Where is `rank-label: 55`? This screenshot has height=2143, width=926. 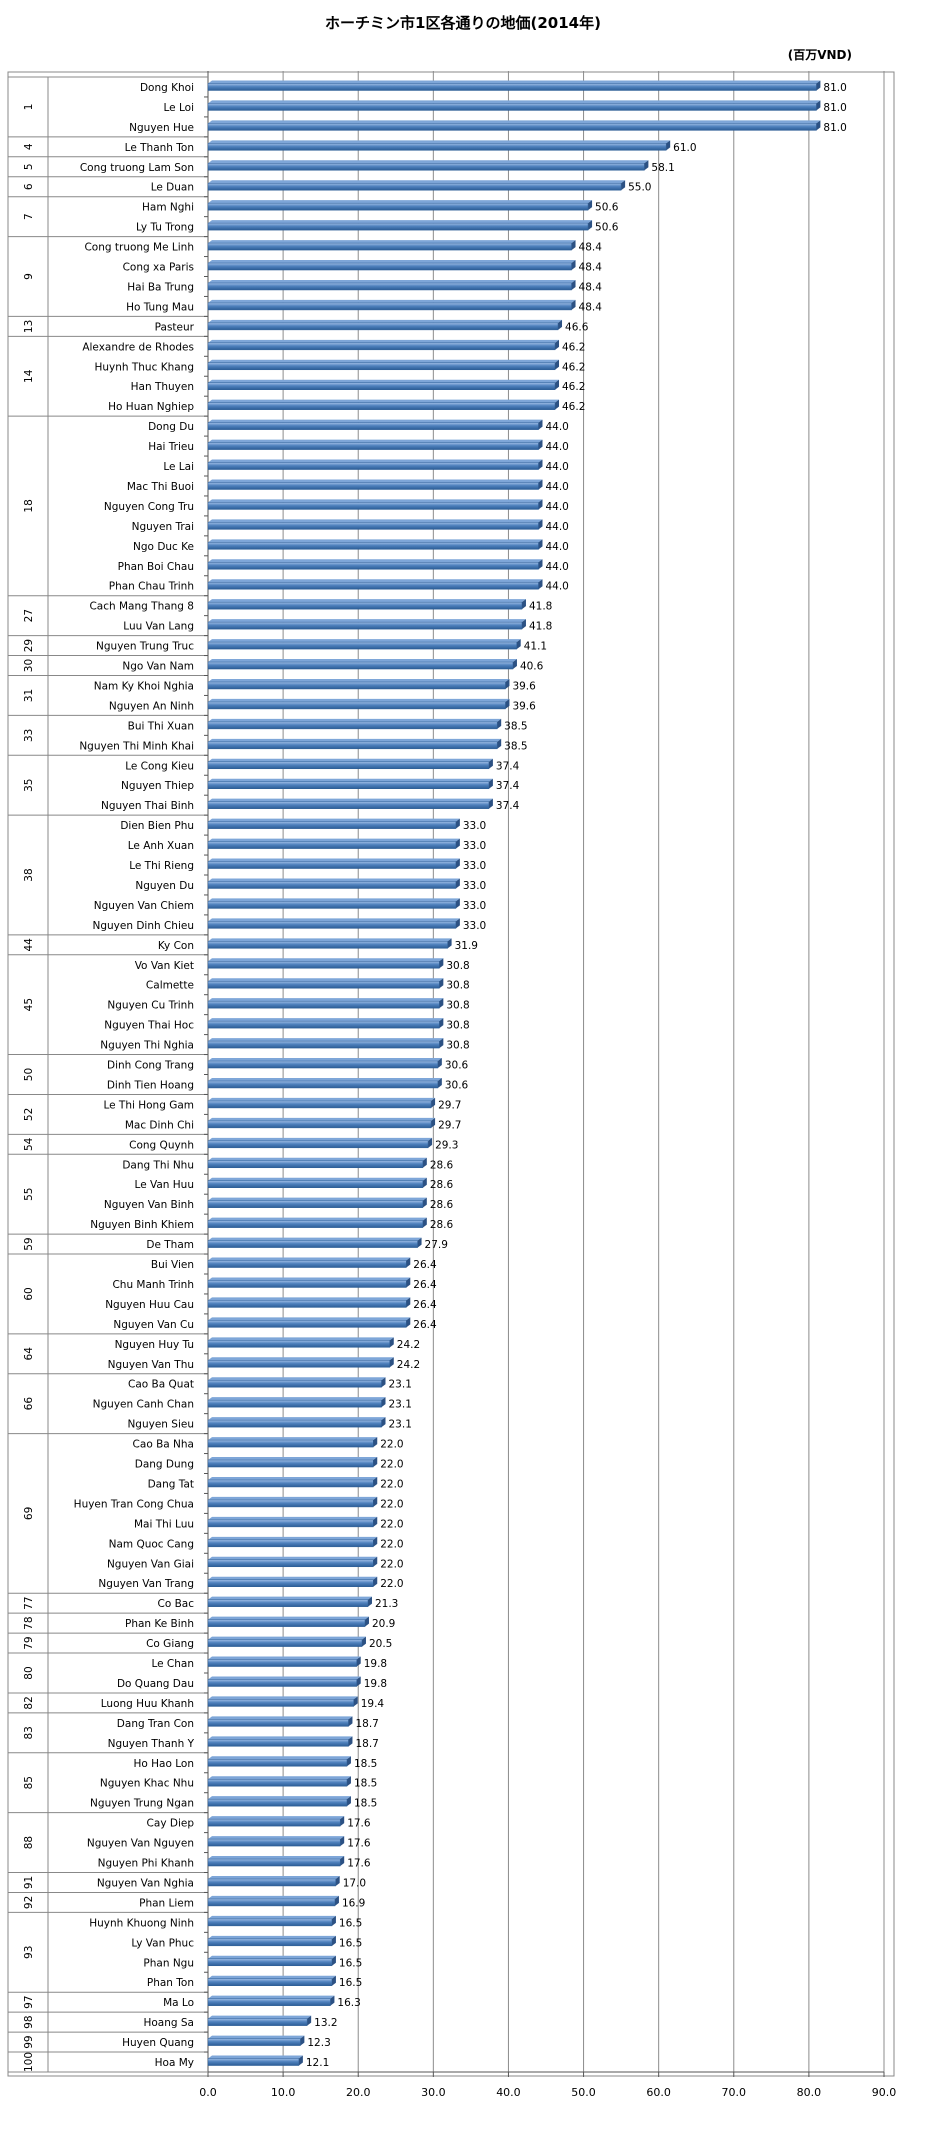
rank-label: 55 is located at coordinates (29, 1194).